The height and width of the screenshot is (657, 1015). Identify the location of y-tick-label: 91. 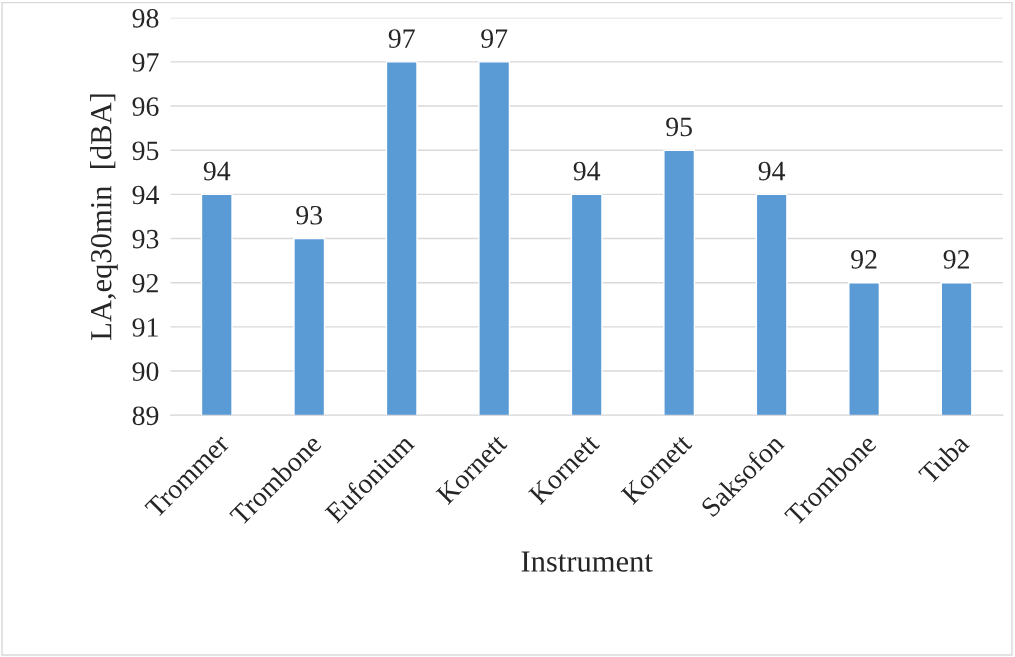
(145, 327).